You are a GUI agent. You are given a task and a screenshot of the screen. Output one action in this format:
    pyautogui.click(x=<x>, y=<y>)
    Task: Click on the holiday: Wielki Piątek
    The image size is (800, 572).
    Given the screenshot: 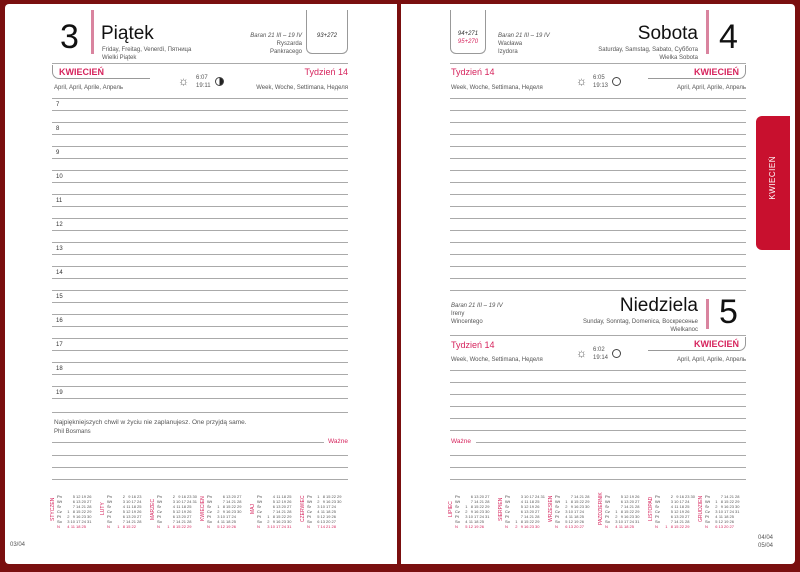 What is the action you would take?
    pyautogui.click(x=119, y=58)
    